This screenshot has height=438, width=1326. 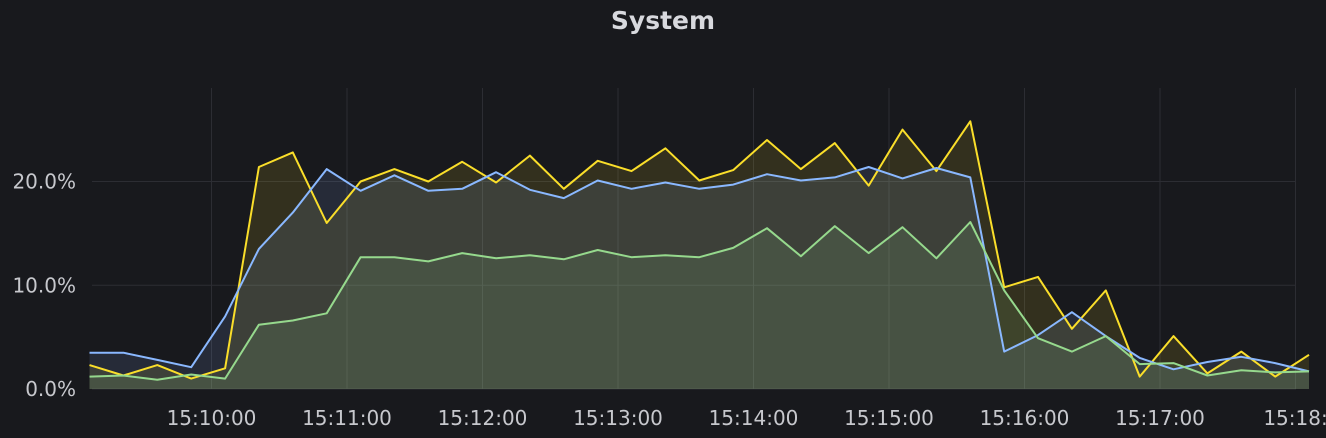 I want to click on x-tick-label: 15:16:00, so click(x=1025, y=418).